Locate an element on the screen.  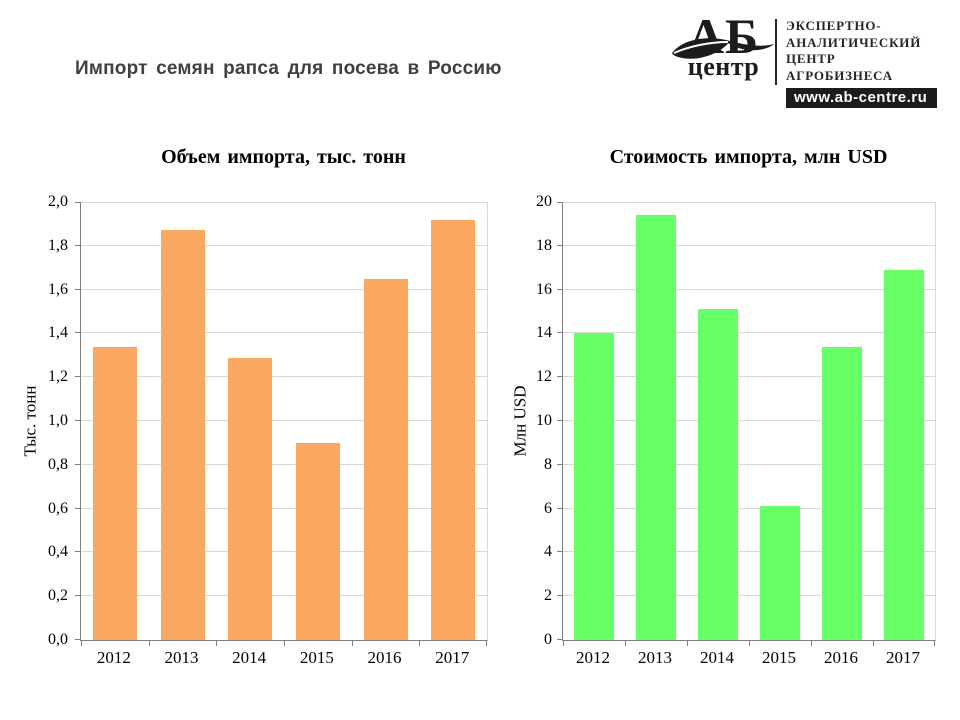
y-tick-label: 12 is located at coordinates (544, 377).